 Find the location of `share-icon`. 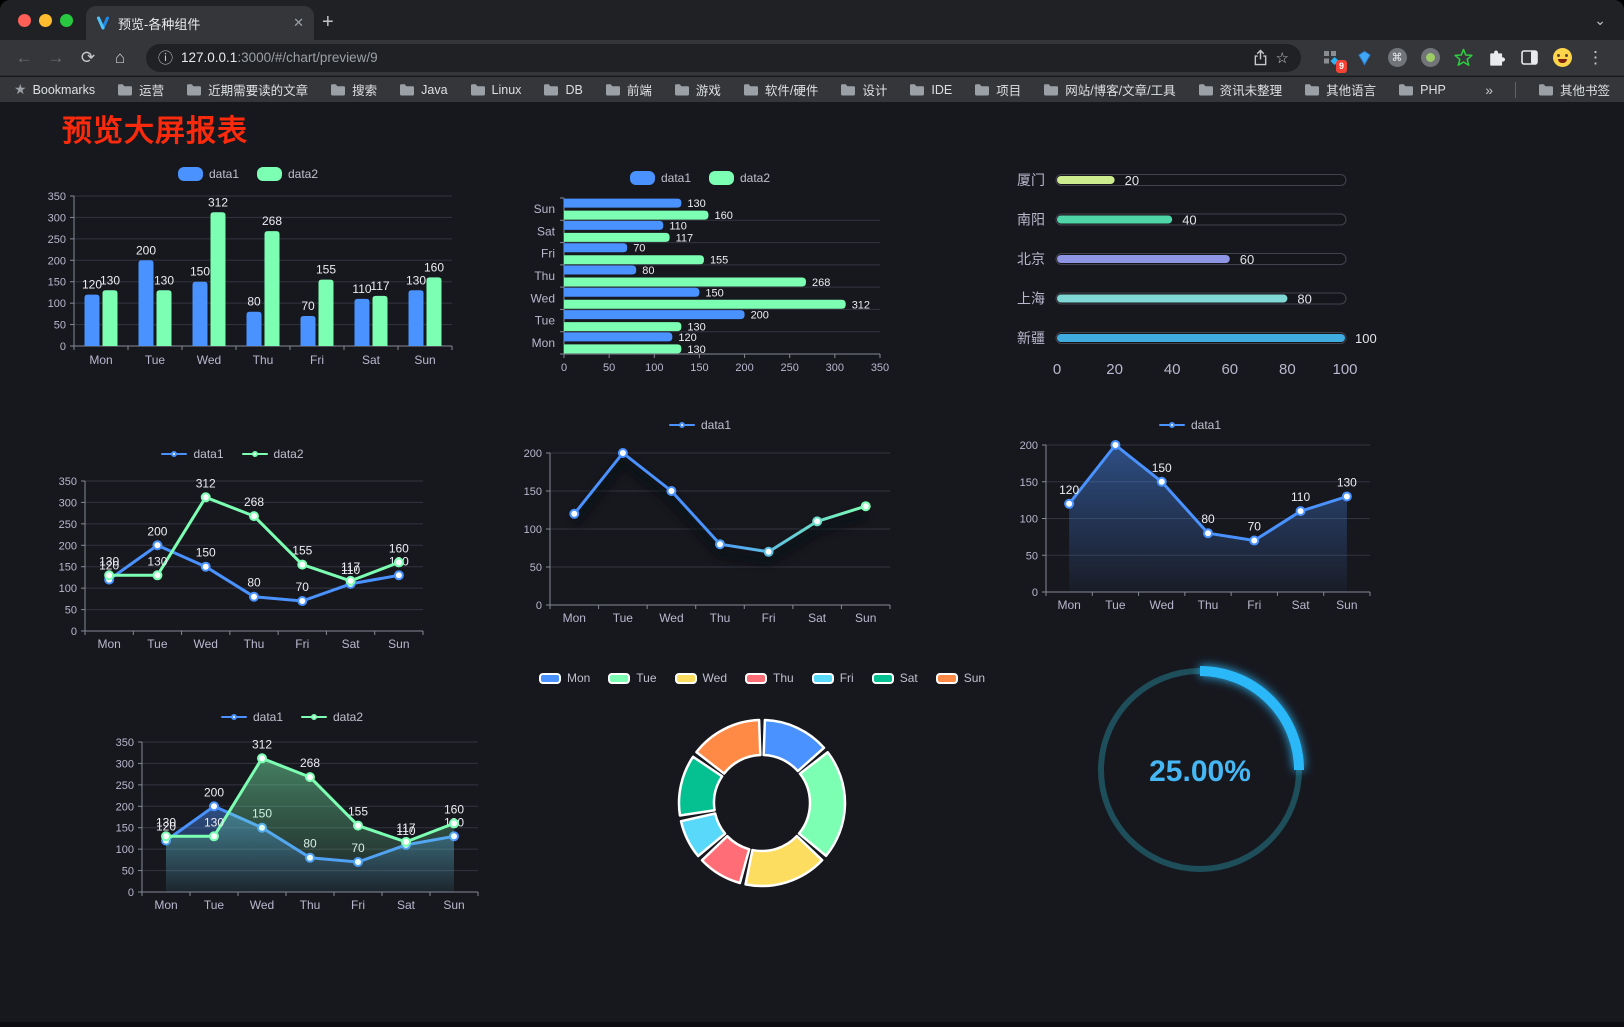

share-icon is located at coordinates (1260, 57).